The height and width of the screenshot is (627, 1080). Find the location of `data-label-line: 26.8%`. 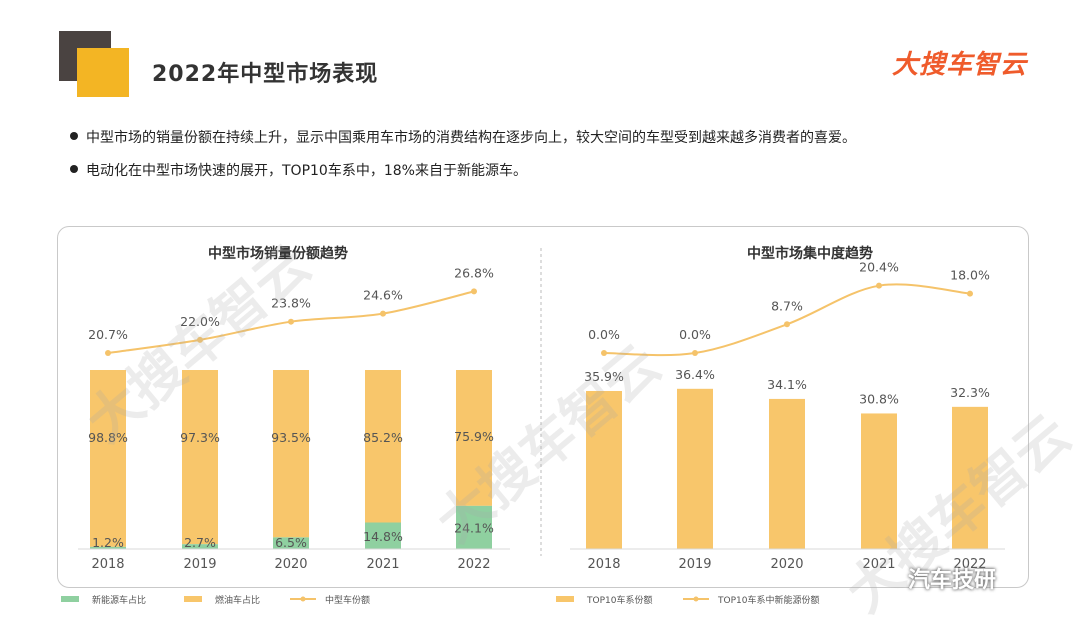

data-label-line: 26.8% is located at coordinates (474, 272).